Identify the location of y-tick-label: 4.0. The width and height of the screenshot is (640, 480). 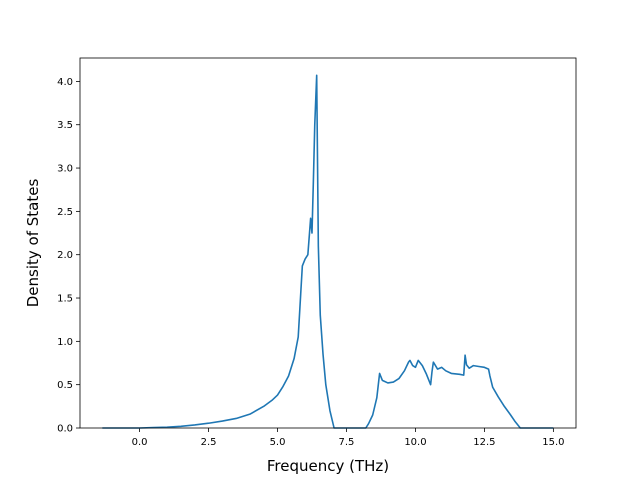
(65, 82).